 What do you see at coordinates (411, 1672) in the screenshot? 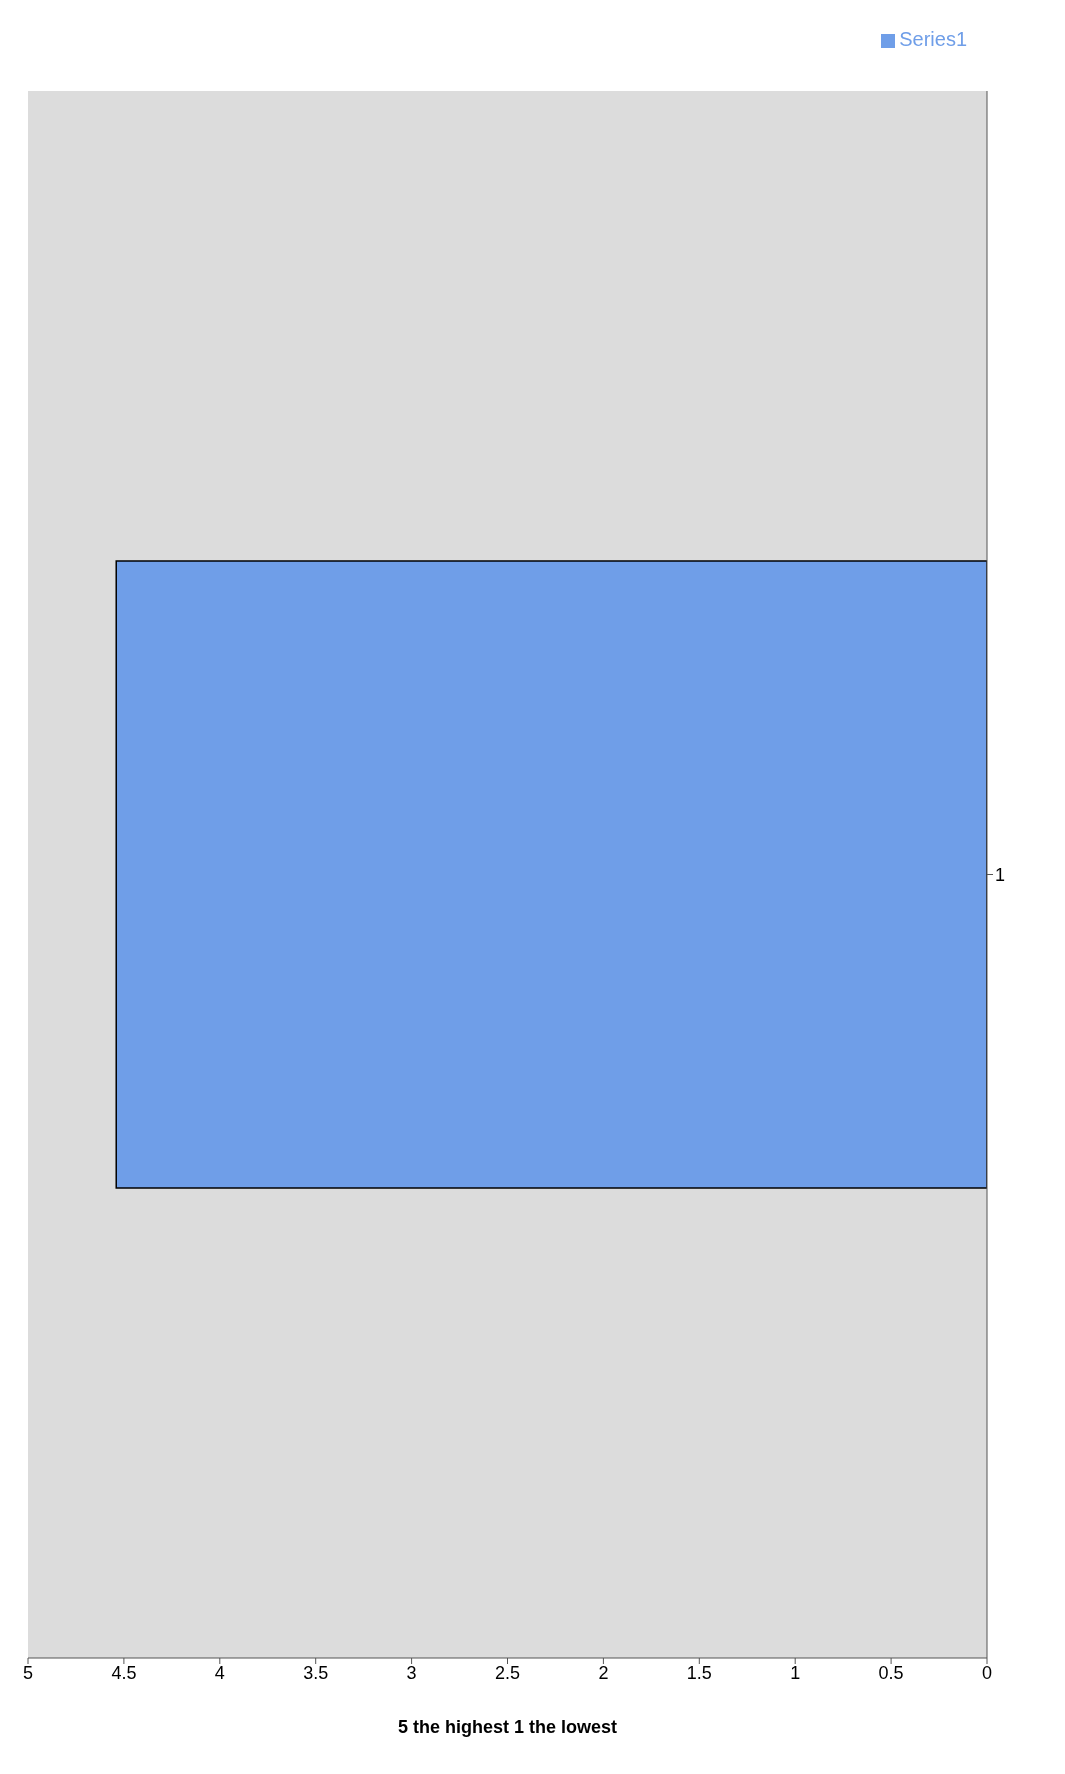
I see `x-tick-label: 3` at bounding box center [411, 1672].